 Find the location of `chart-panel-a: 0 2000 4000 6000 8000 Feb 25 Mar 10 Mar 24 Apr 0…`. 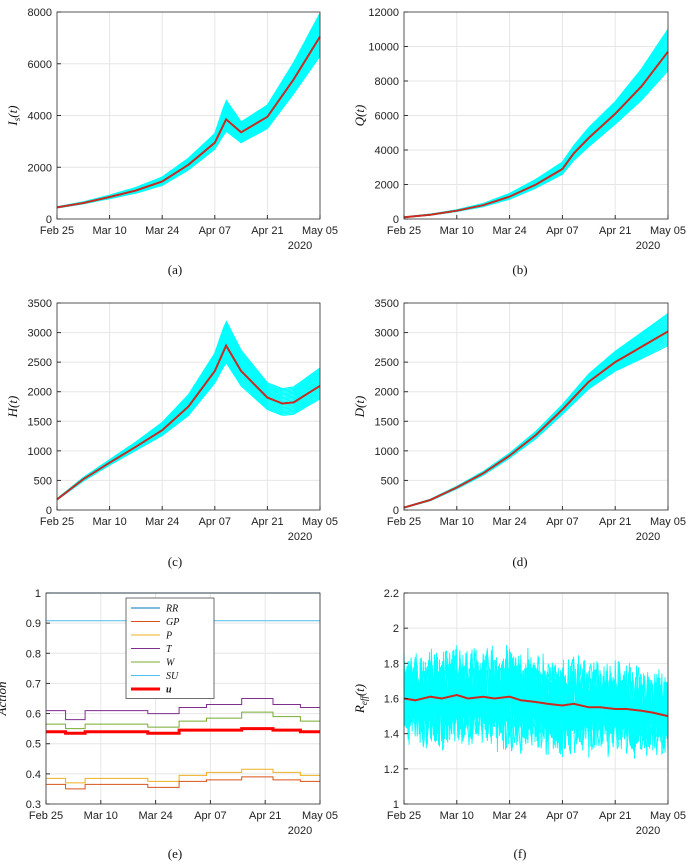

chart-panel-a: 0 2000 4000 6000 8000 Feb 25 Mar 10 Mar 24 Apr 0… is located at coordinates (171, 142).